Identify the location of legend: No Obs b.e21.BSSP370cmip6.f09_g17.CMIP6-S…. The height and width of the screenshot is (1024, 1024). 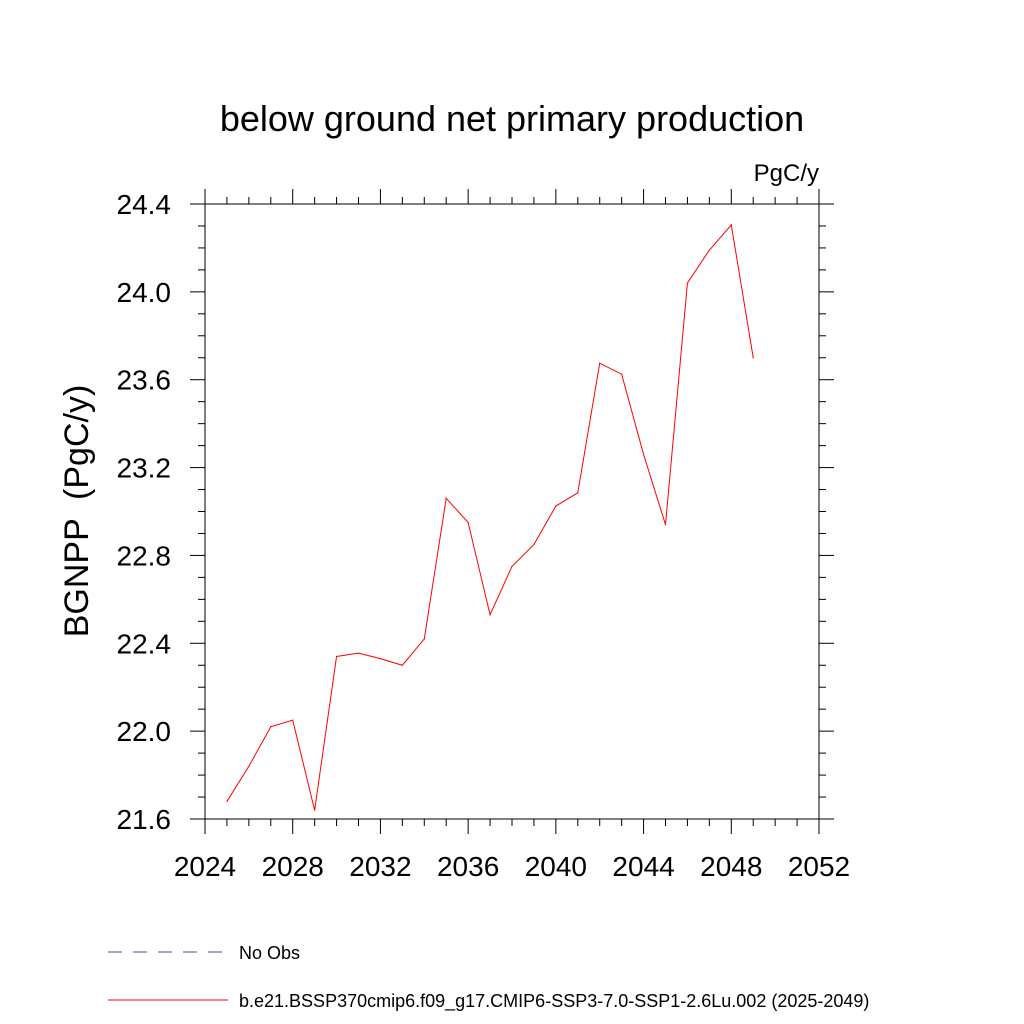
(488, 977).